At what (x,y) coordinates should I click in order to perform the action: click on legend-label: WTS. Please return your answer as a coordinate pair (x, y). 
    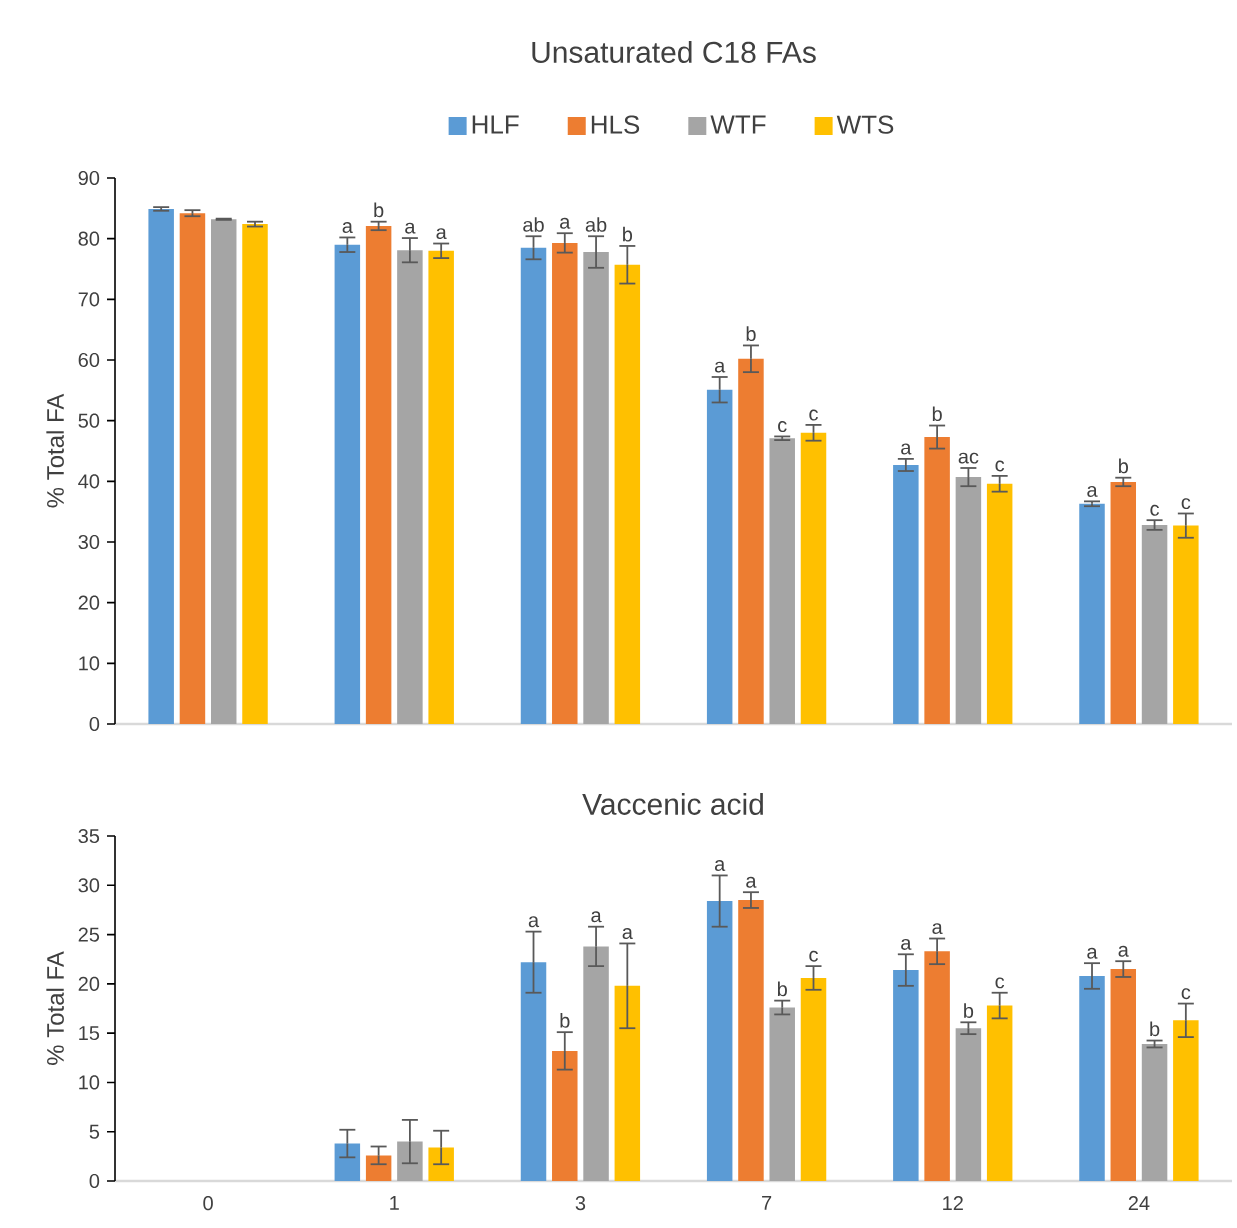
    Looking at the image, I should click on (865, 124).